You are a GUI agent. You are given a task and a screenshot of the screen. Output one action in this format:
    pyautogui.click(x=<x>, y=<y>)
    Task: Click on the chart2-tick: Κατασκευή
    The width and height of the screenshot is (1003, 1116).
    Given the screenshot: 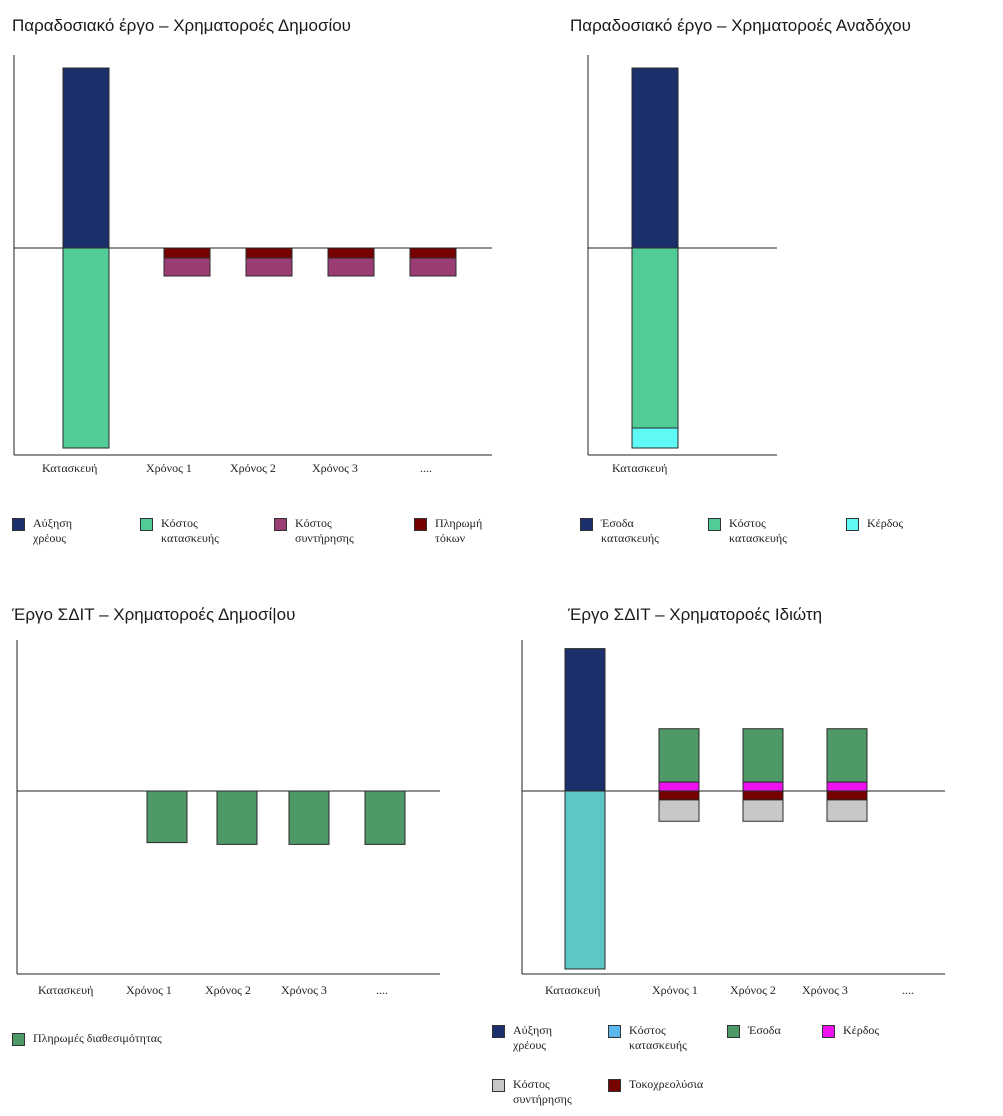 What is the action you would take?
    pyautogui.click(x=640, y=468)
    